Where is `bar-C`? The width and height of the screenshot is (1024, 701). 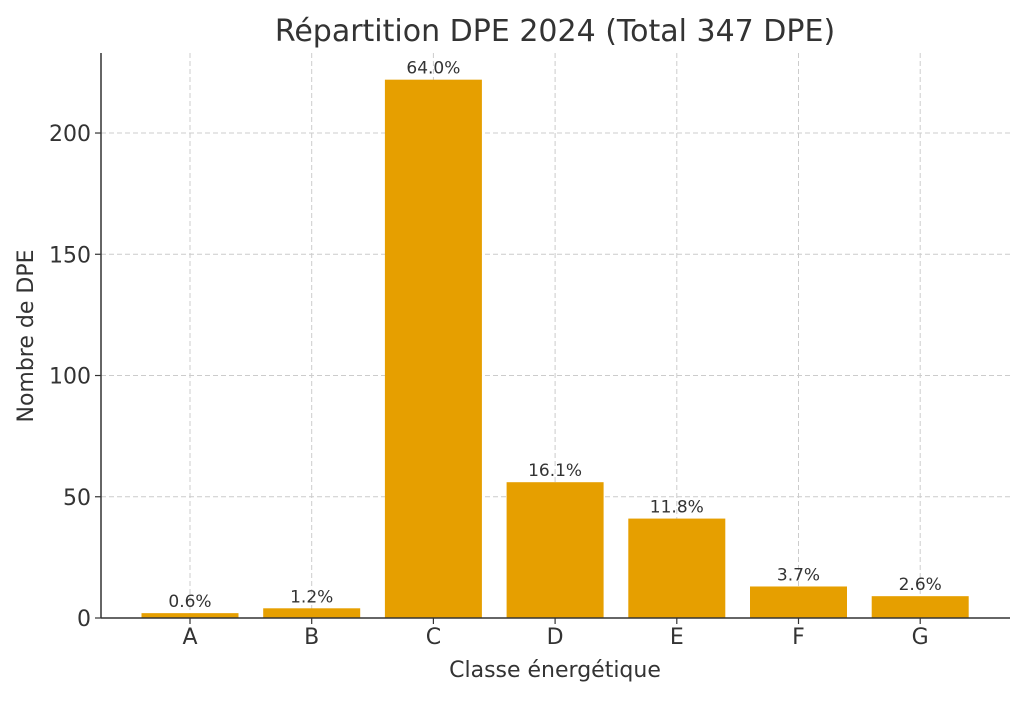
bar-C is located at coordinates (433, 348).